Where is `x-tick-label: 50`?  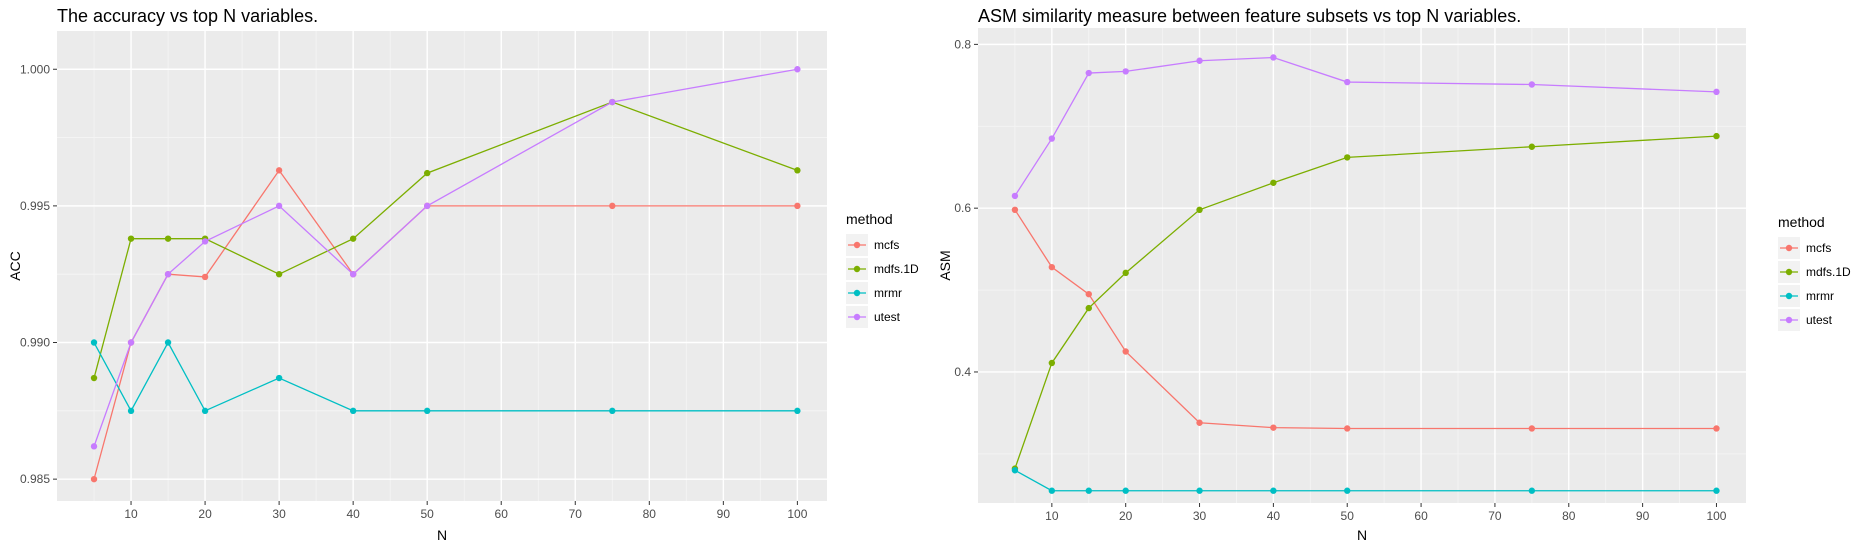
x-tick-label: 50 is located at coordinates (1348, 516).